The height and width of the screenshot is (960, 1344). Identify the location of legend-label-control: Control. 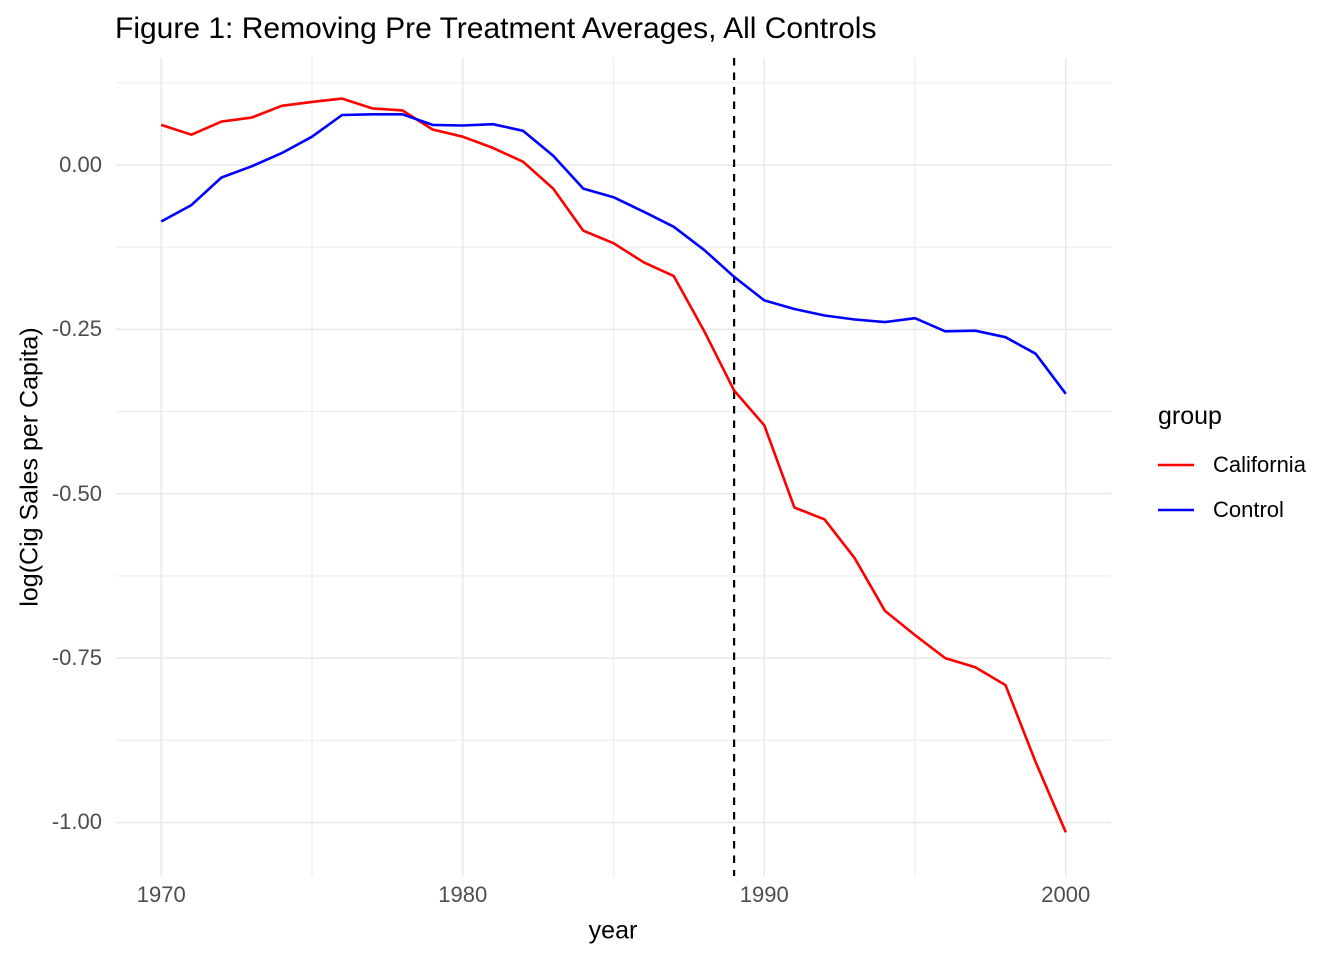
(1248, 509).